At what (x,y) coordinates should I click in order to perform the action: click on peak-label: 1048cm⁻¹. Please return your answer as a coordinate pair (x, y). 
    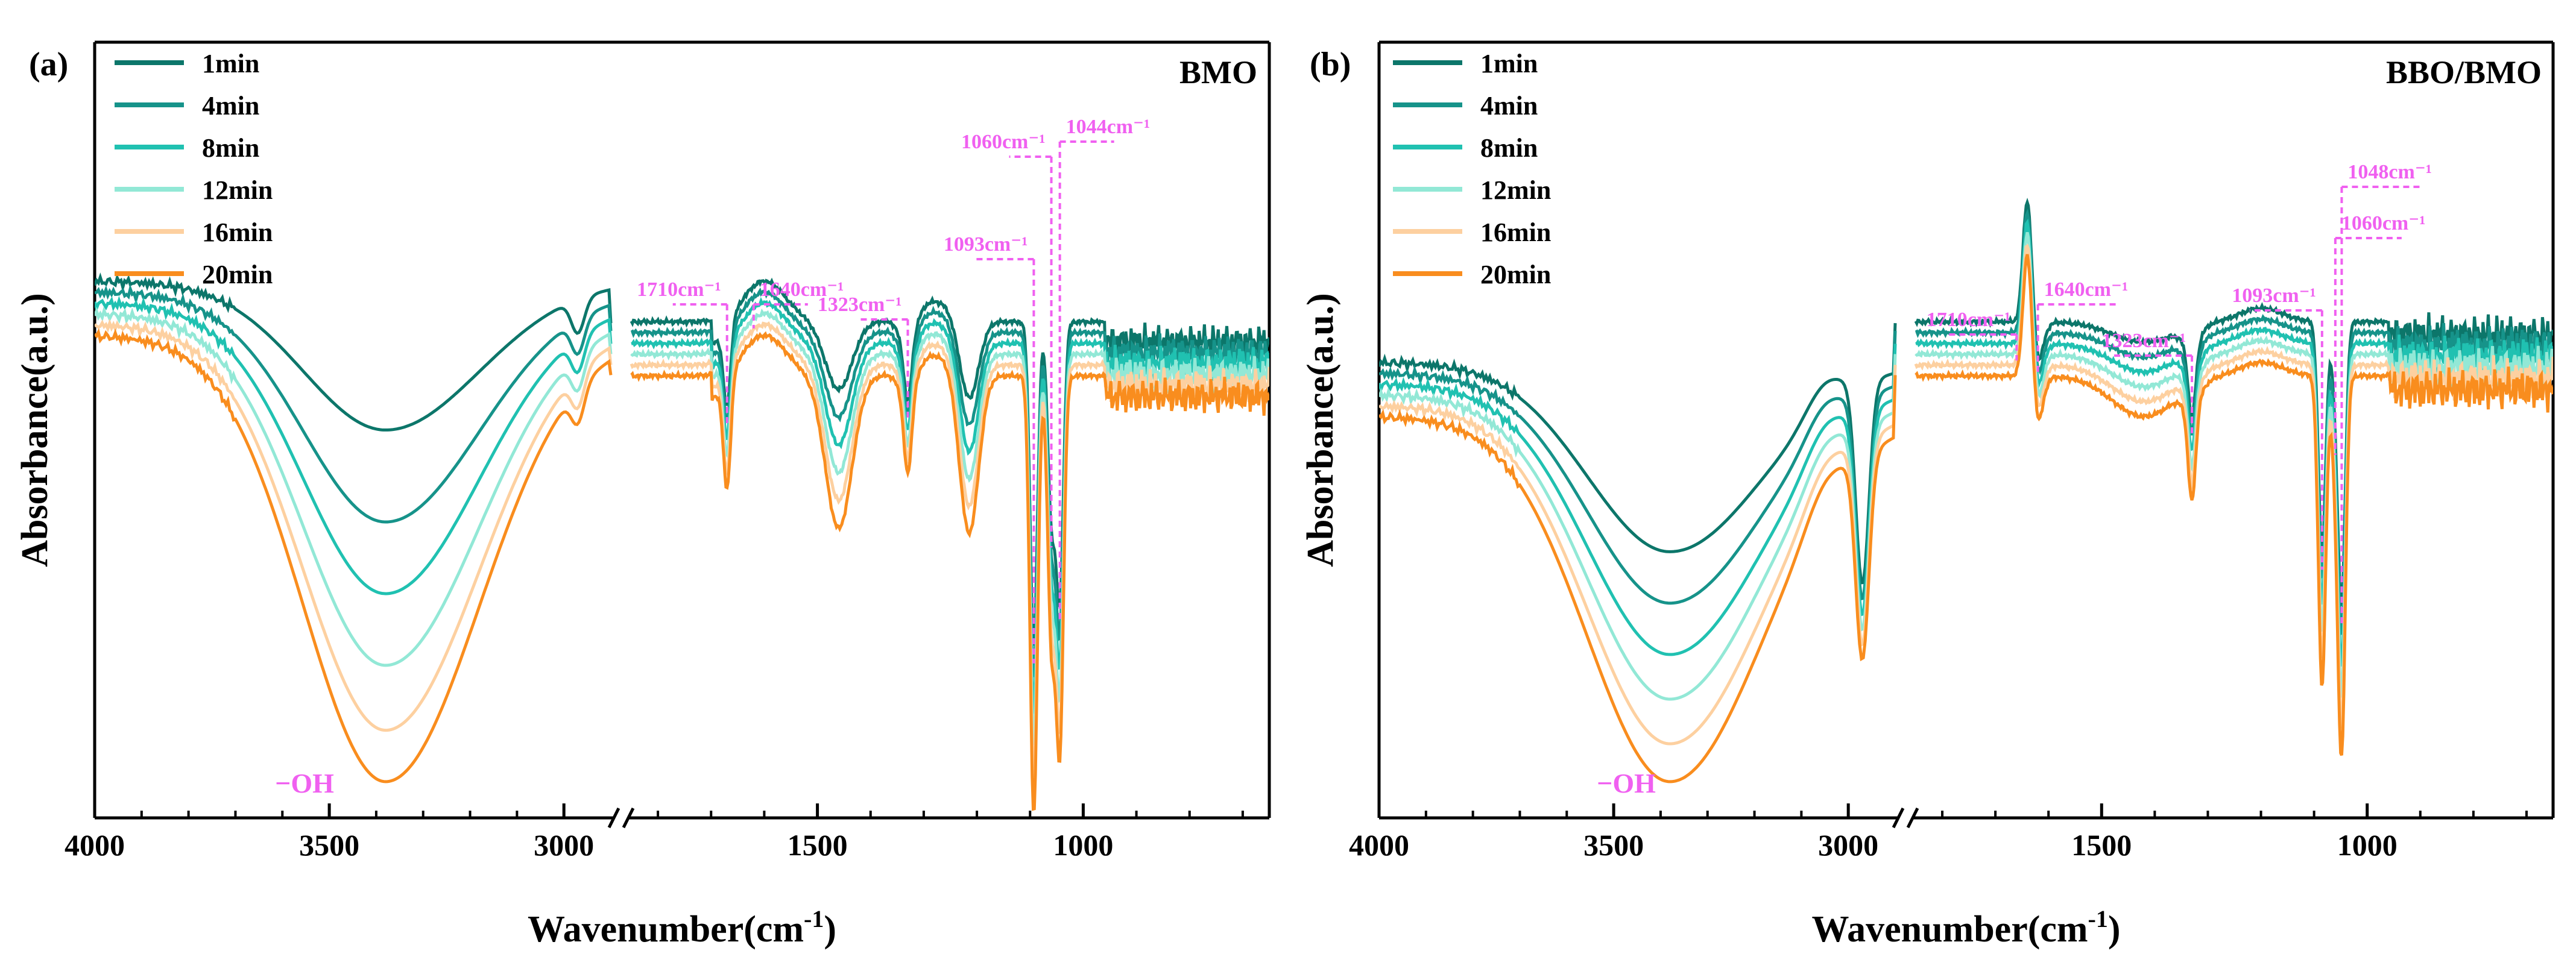
    Looking at the image, I should click on (2389, 172).